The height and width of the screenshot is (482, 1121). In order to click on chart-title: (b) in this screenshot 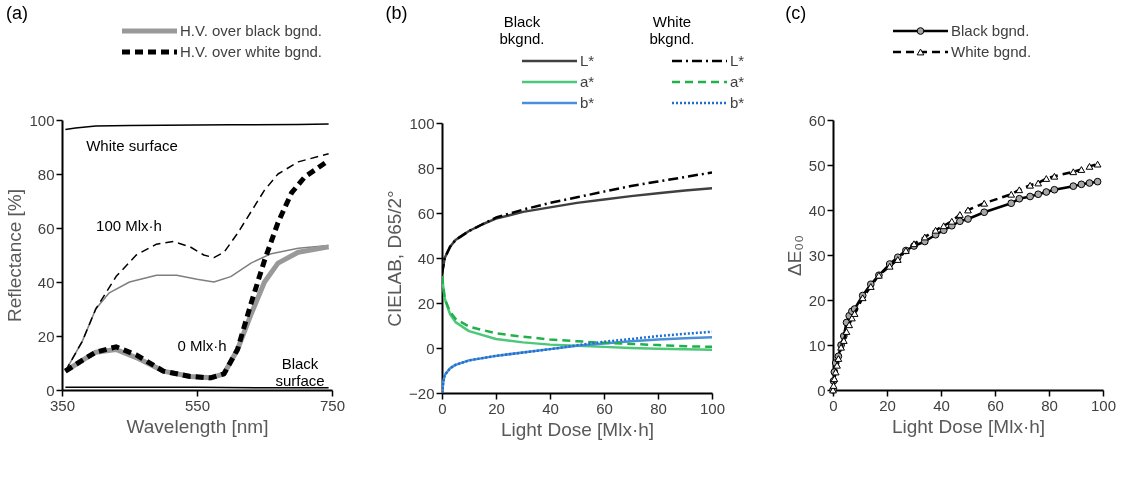, I will do `click(396, 13)`.